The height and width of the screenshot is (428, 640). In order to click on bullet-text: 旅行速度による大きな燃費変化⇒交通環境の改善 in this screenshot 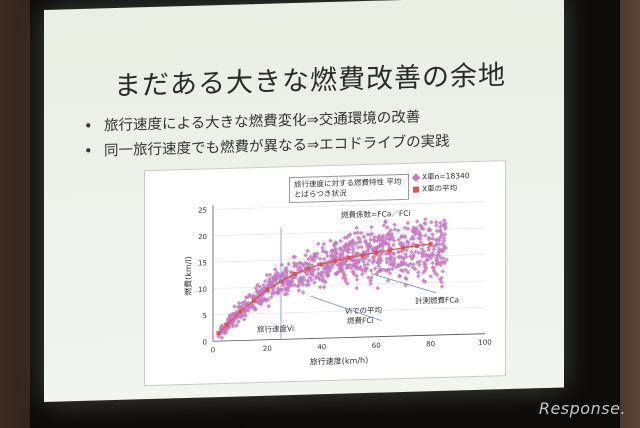, I will do `click(262, 122)`.